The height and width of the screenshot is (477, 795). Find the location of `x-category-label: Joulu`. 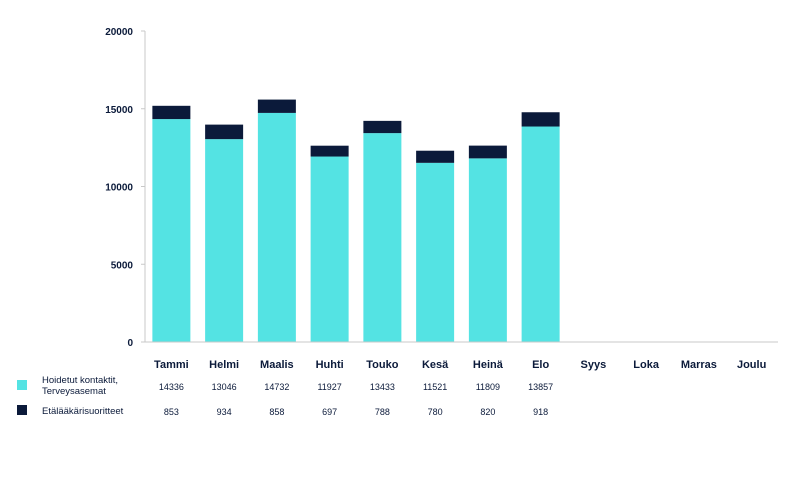

x-category-label: Joulu is located at coordinates (751, 365).